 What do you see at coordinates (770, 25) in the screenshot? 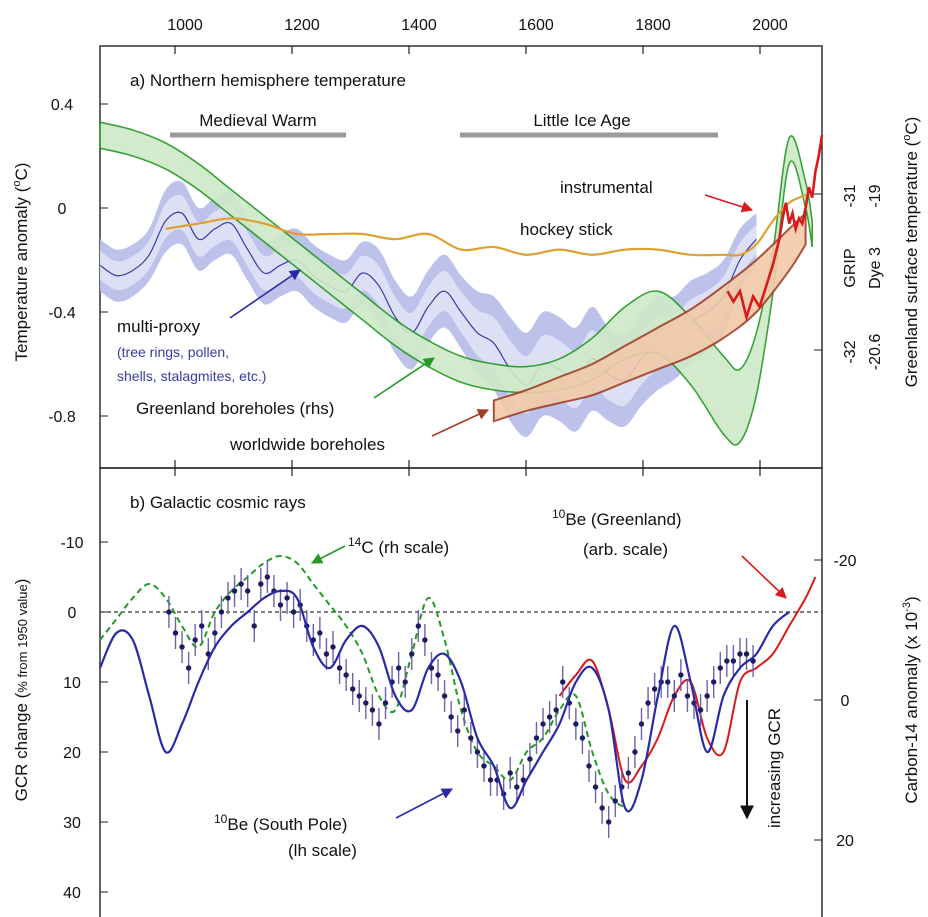
I see `x-tick-label: 2000` at bounding box center [770, 25].